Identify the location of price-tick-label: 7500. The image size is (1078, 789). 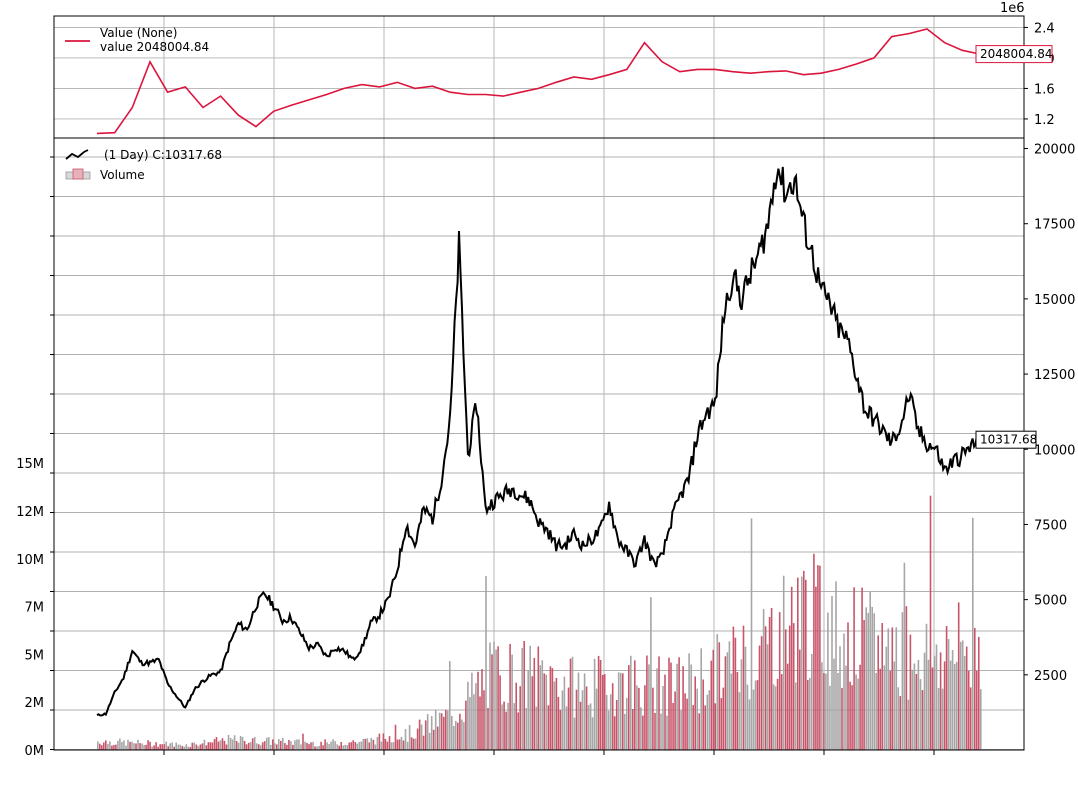
(1050, 525).